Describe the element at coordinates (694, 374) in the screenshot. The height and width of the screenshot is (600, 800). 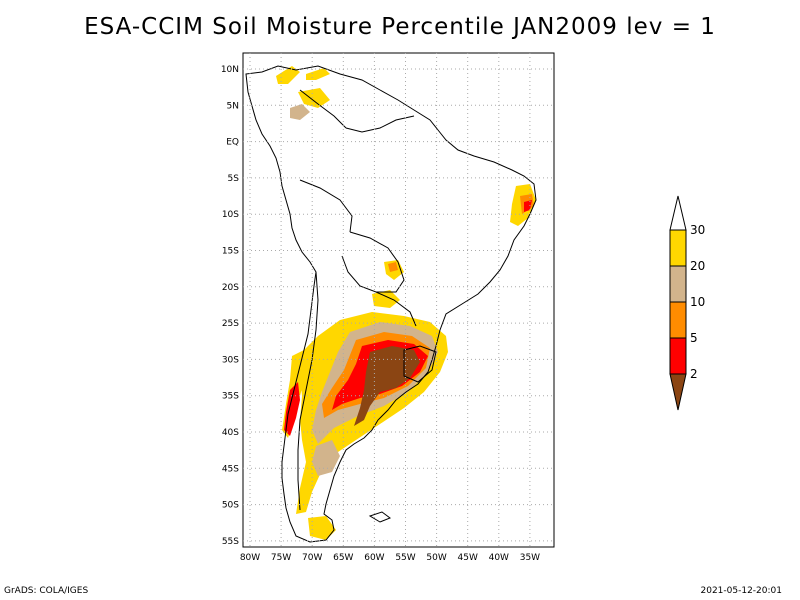
I see `legend-label: 2` at that location.